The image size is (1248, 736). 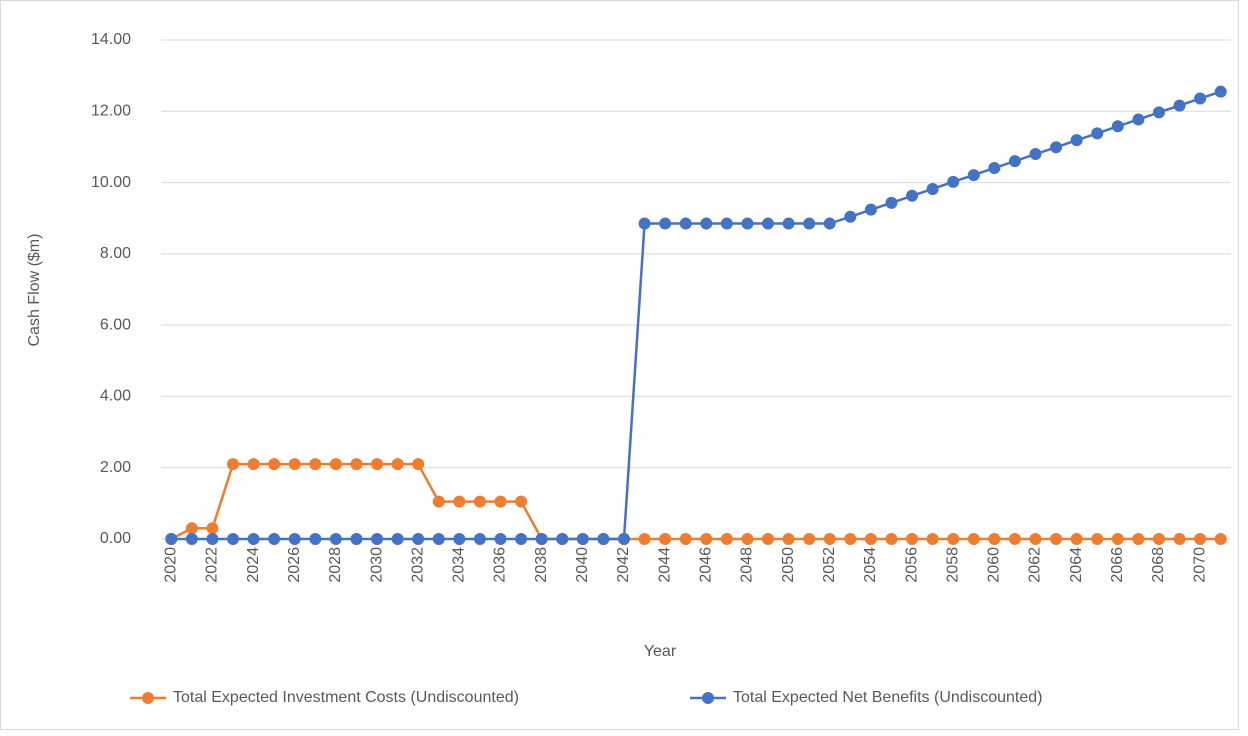 I want to click on x-tick-label: 2030, so click(x=376, y=565).